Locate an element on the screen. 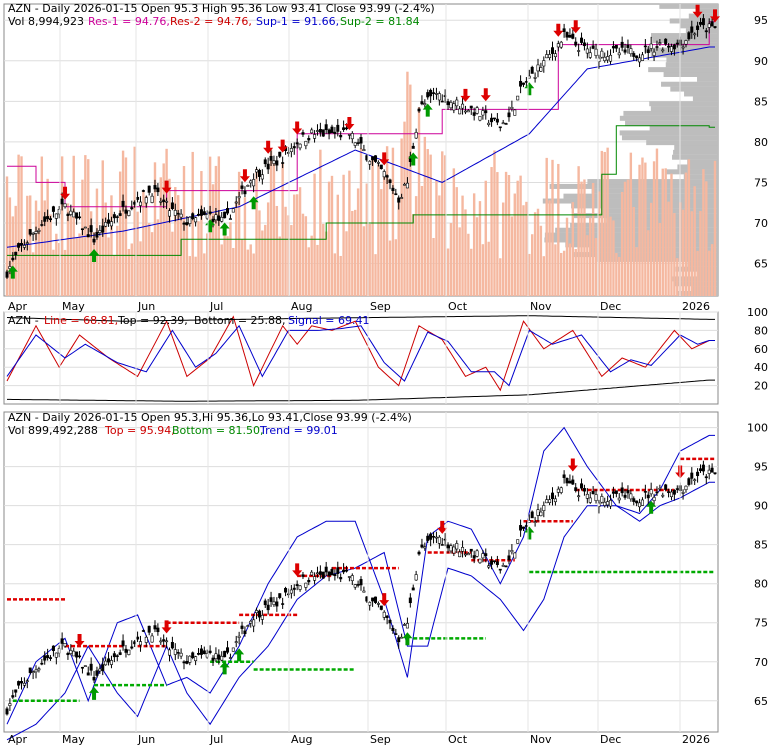  price-y-tick: 85 is located at coordinates (761, 101).